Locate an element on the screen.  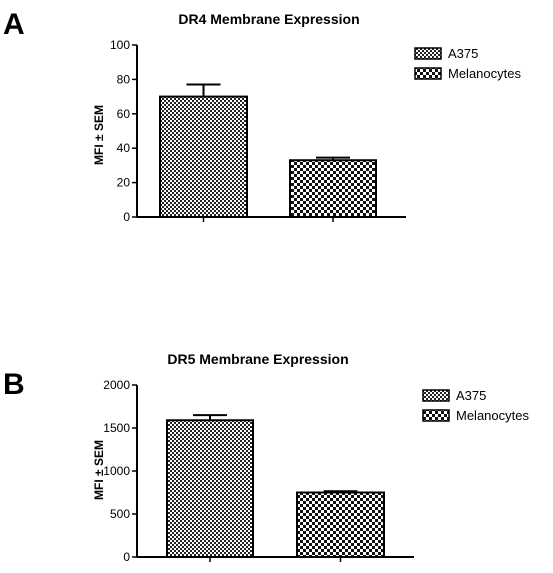
y-tick-label: 100 is located at coordinates (120, 45).